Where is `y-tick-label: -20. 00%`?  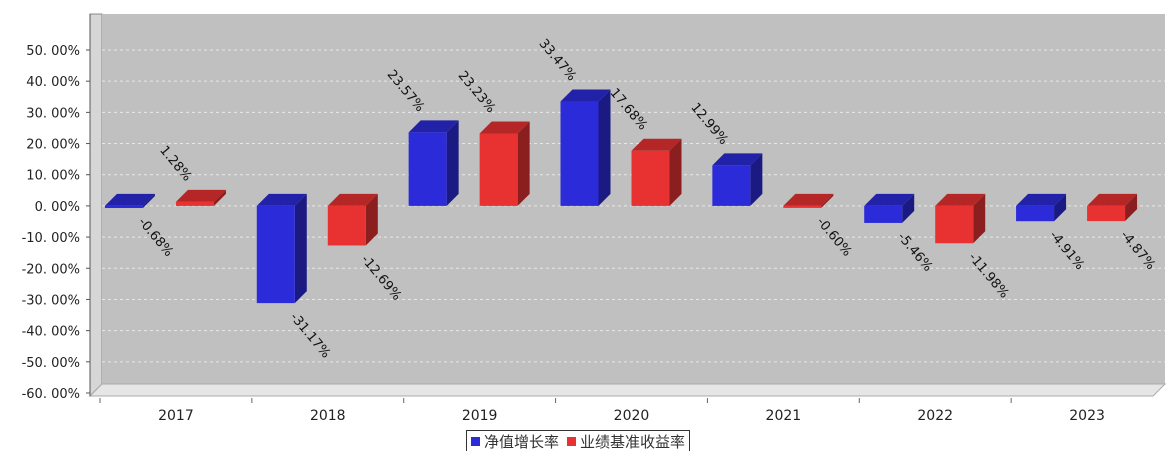
y-tick-label: -20. 00% is located at coordinates (51, 269).